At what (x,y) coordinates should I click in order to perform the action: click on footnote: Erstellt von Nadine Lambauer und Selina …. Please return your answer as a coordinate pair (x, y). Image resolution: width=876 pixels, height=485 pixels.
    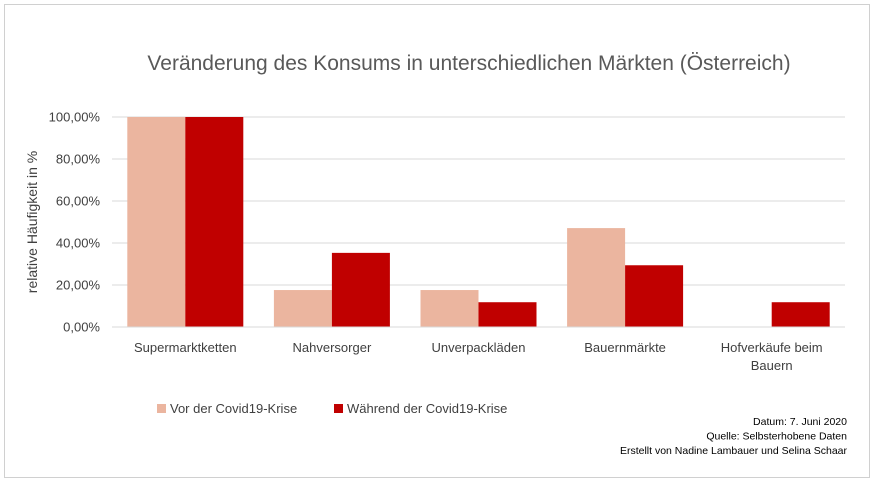
    Looking at the image, I should click on (734, 451).